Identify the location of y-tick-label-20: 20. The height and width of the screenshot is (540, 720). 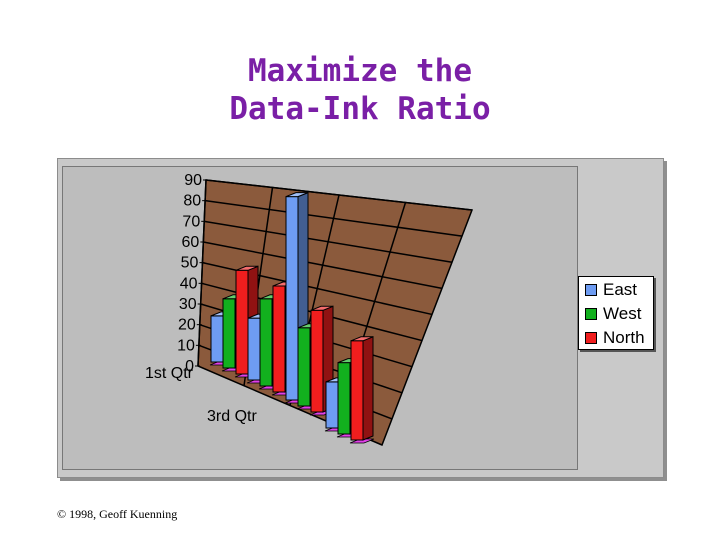
(187, 325).